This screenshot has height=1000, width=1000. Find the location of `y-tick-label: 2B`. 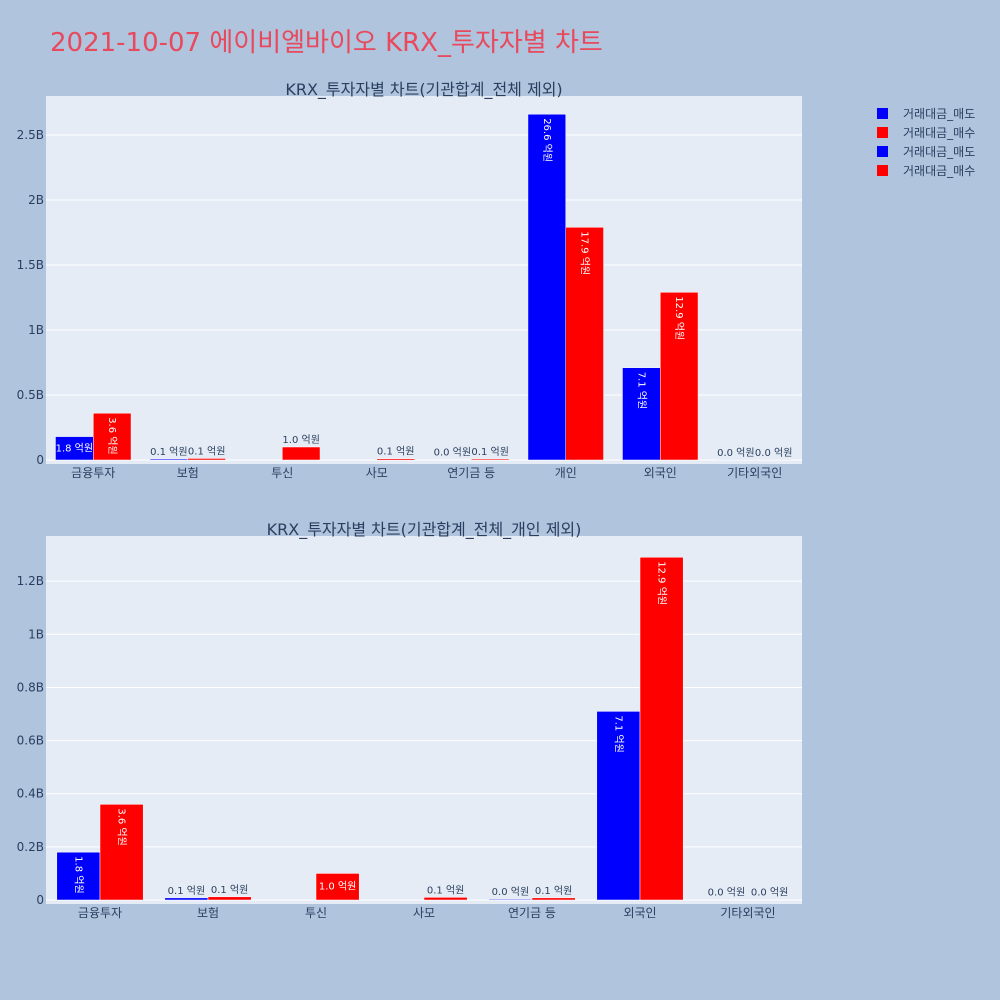

y-tick-label: 2B is located at coordinates (36, 200).